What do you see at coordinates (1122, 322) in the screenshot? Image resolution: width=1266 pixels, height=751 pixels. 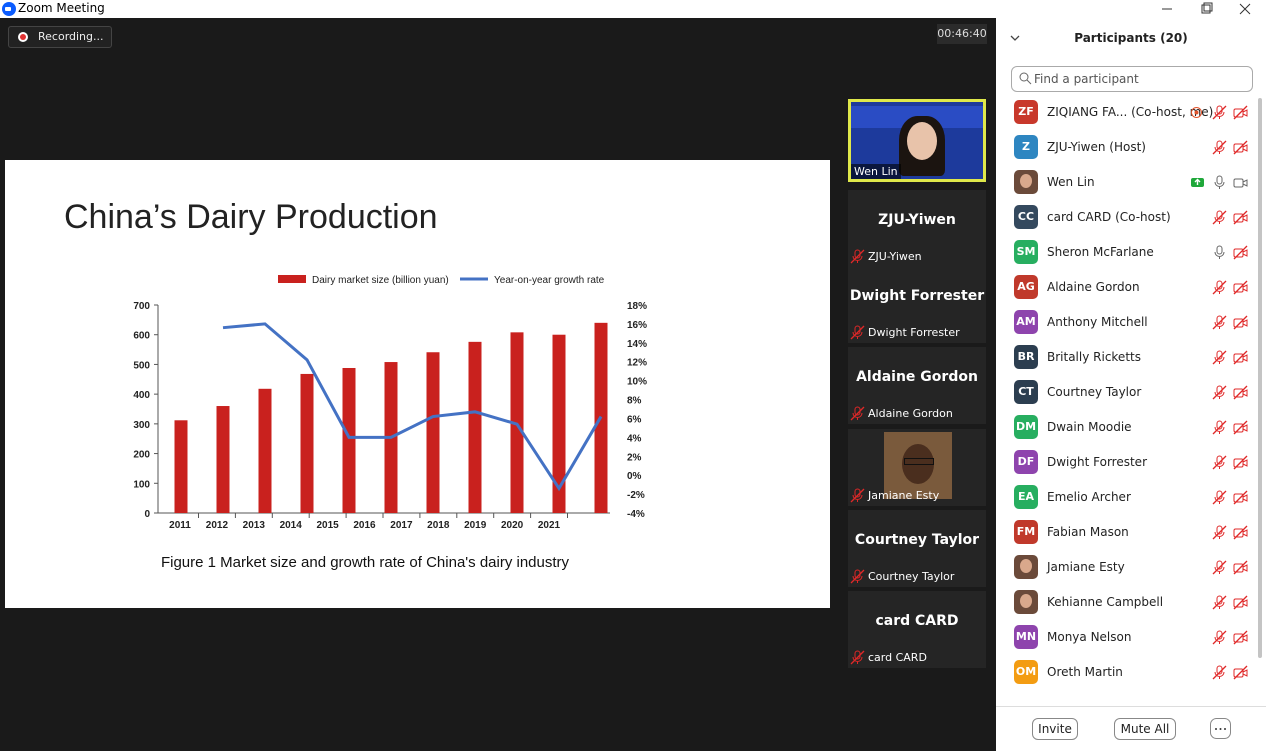 I see `participant-row: AM Anthony Mitchell` at bounding box center [1122, 322].